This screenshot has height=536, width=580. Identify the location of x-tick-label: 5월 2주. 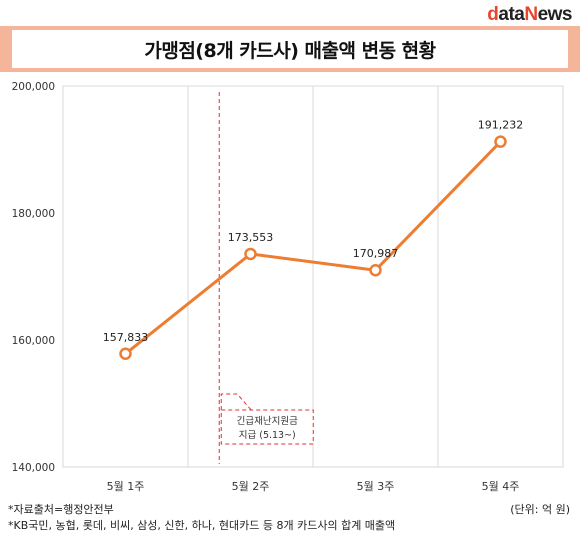
(251, 486).